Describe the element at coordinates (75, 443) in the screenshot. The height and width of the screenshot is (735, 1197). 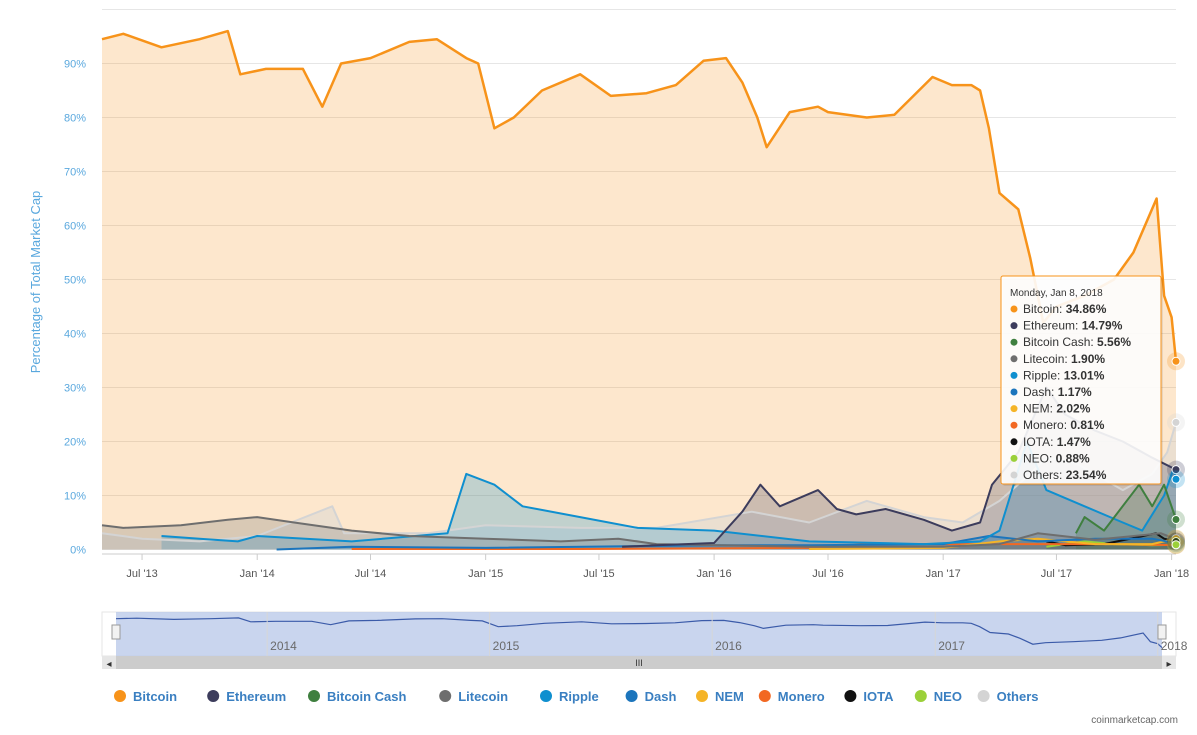
I see `y-tick-label: 20%` at that location.